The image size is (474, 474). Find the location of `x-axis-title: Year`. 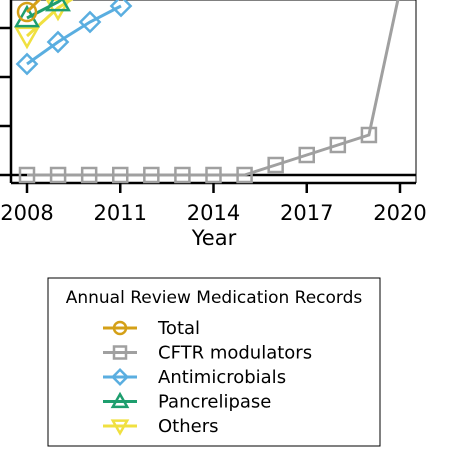

x-axis-title: Year is located at coordinates (214, 238).